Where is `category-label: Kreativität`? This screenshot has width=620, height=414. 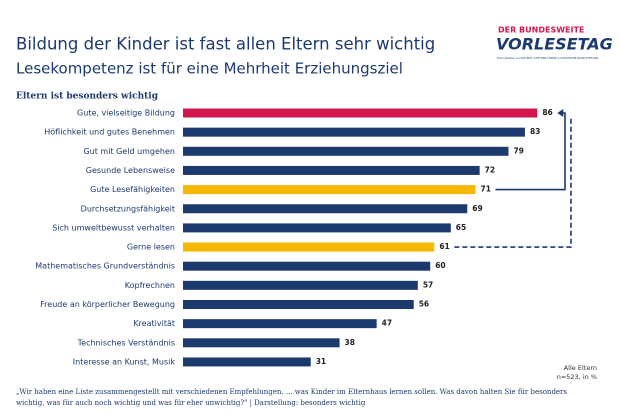 category-label: Kreativität is located at coordinates (154, 323).